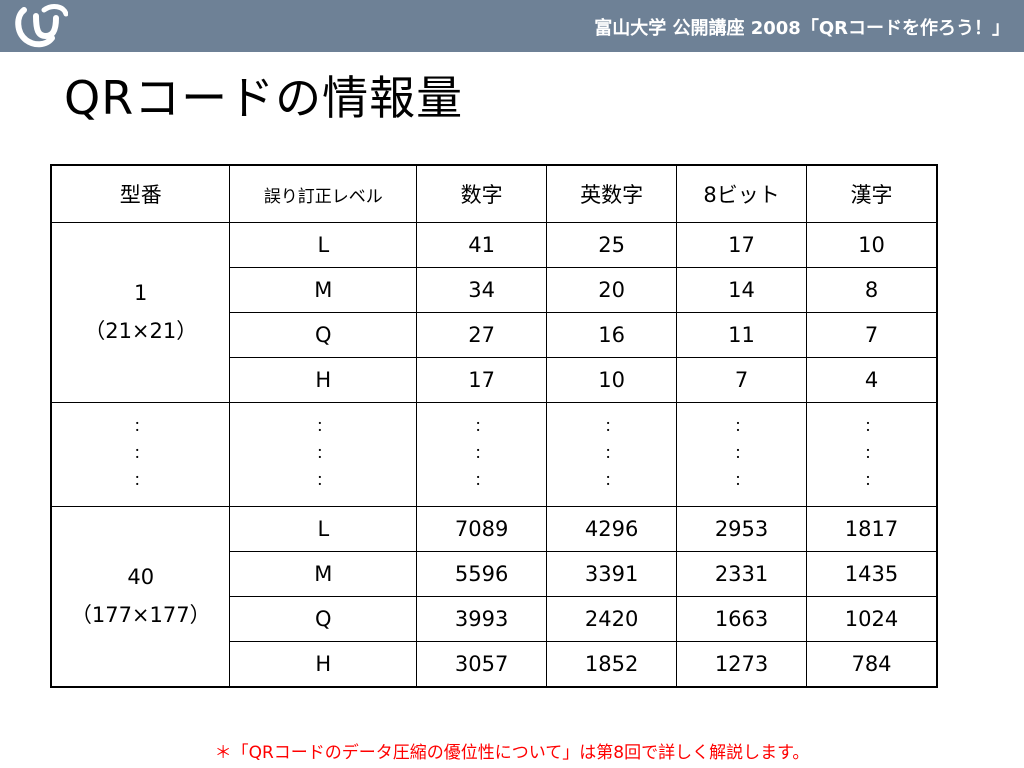 The width and height of the screenshot is (1024, 768). What do you see at coordinates (612, 245) in the screenshot?
I see `alnum-cell: 25` at bounding box center [612, 245].